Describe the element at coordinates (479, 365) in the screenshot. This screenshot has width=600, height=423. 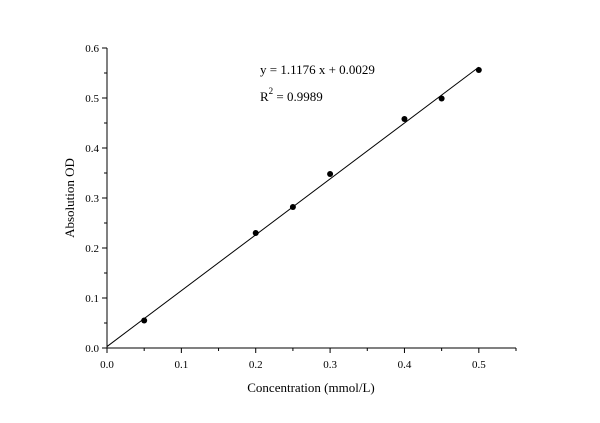
I see `x-tick-label: 0.5` at that location.